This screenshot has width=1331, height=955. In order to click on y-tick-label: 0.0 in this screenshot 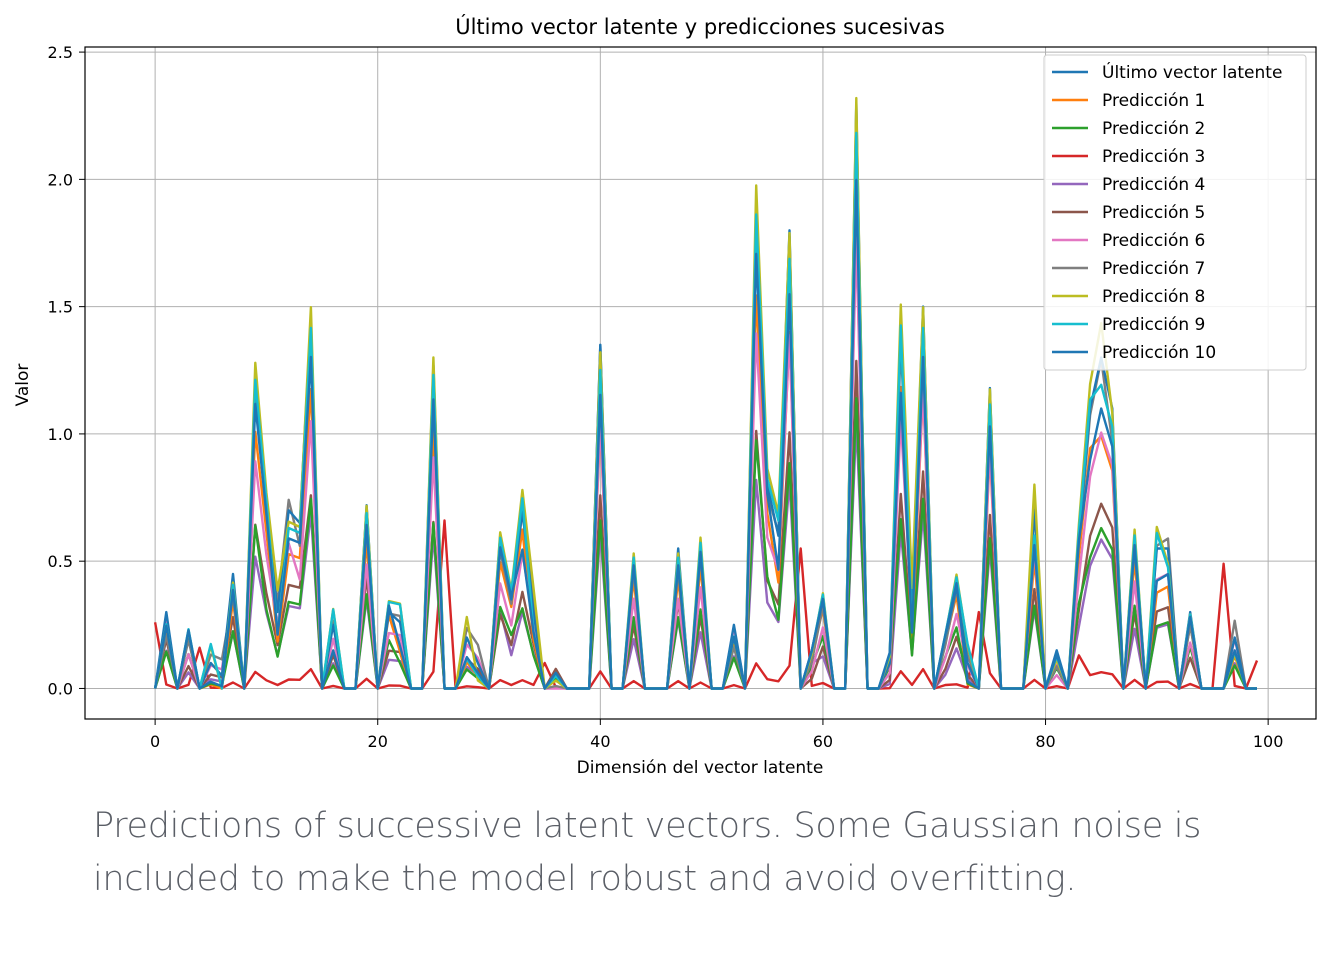, I will do `click(60, 688)`.